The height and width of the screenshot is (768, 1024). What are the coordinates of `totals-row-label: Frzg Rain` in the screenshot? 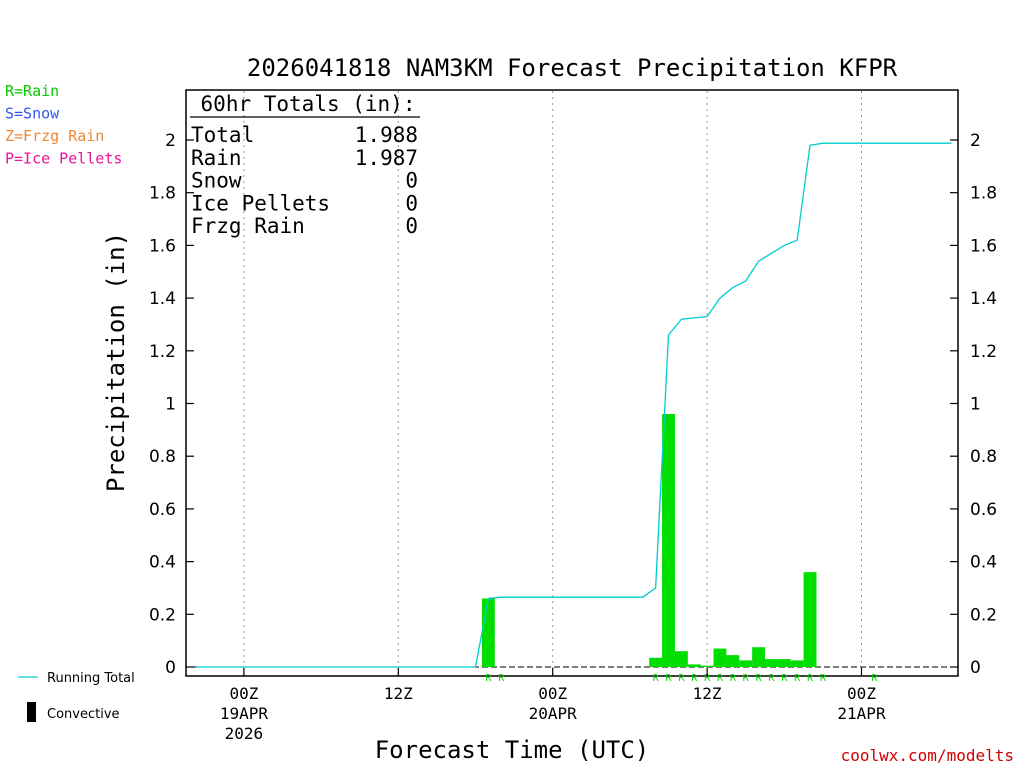 It's located at (248, 226).